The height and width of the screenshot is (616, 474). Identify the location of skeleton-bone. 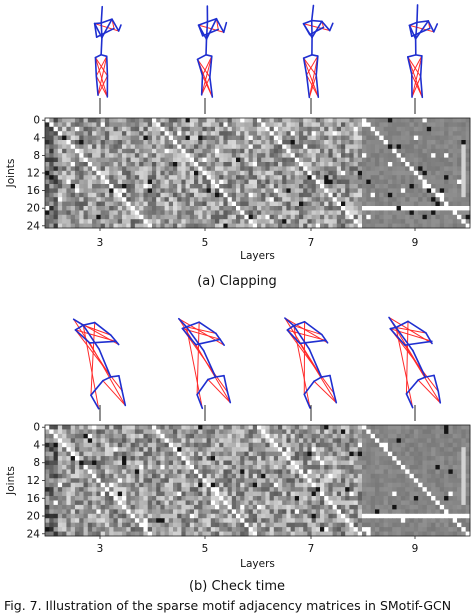
(105, 363).